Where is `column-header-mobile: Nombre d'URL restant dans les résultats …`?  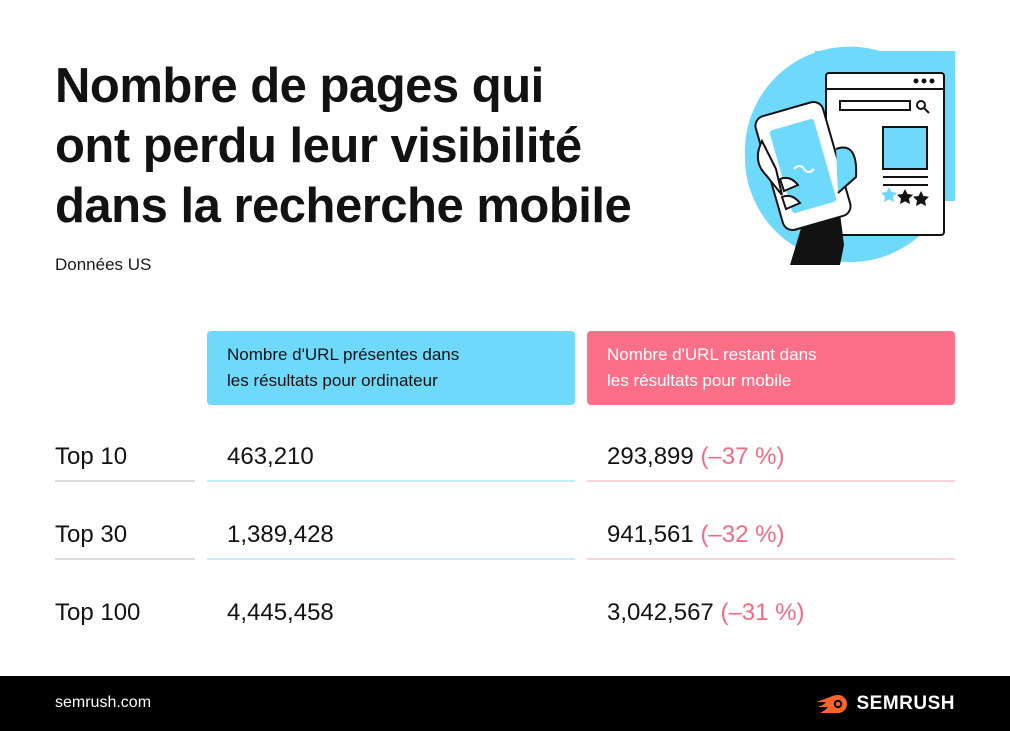
column-header-mobile: Nombre d'URL restant dans les résultats … is located at coordinates (771, 368).